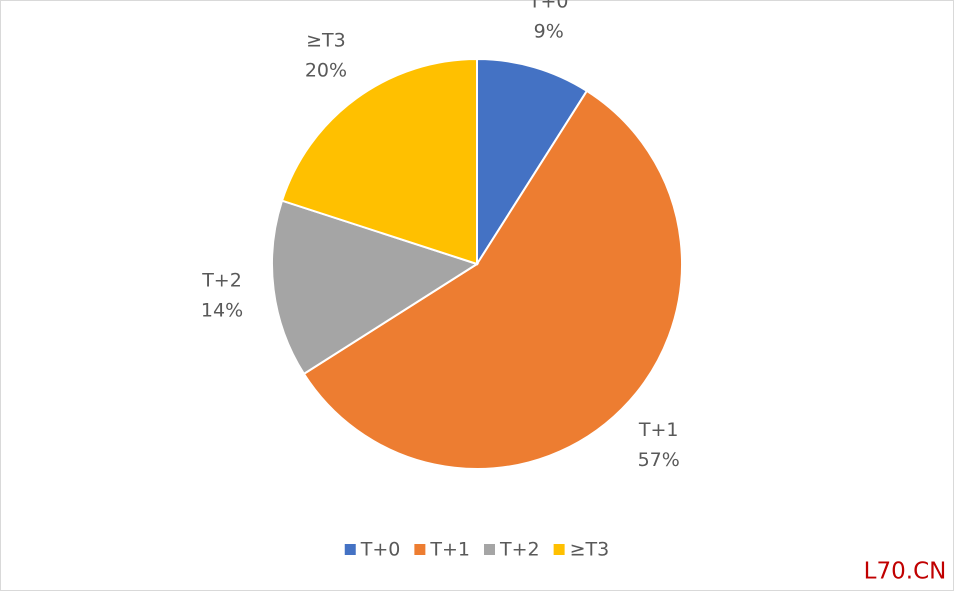 Image resolution: width=954 pixels, height=591 pixels. What do you see at coordinates (548, 6) in the screenshot?
I see `data-label-name: T+0` at bounding box center [548, 6].